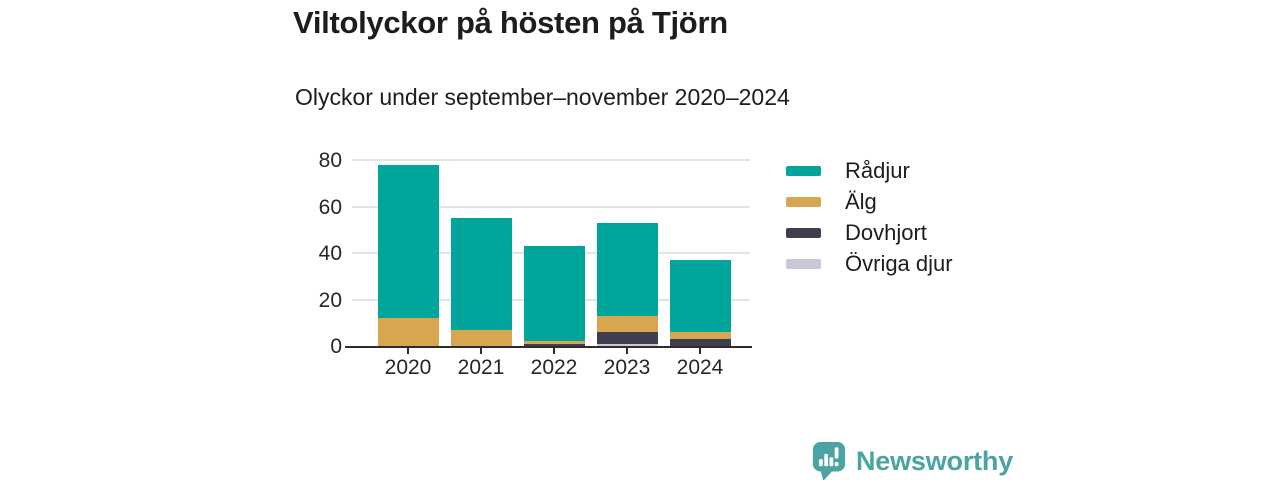 This screenshot has width=1280, height=480. What do you see at coordinates (408, 332) in the screenshot?
I see `bar-segment-2020-Älg` at bounding box center [408, 332].